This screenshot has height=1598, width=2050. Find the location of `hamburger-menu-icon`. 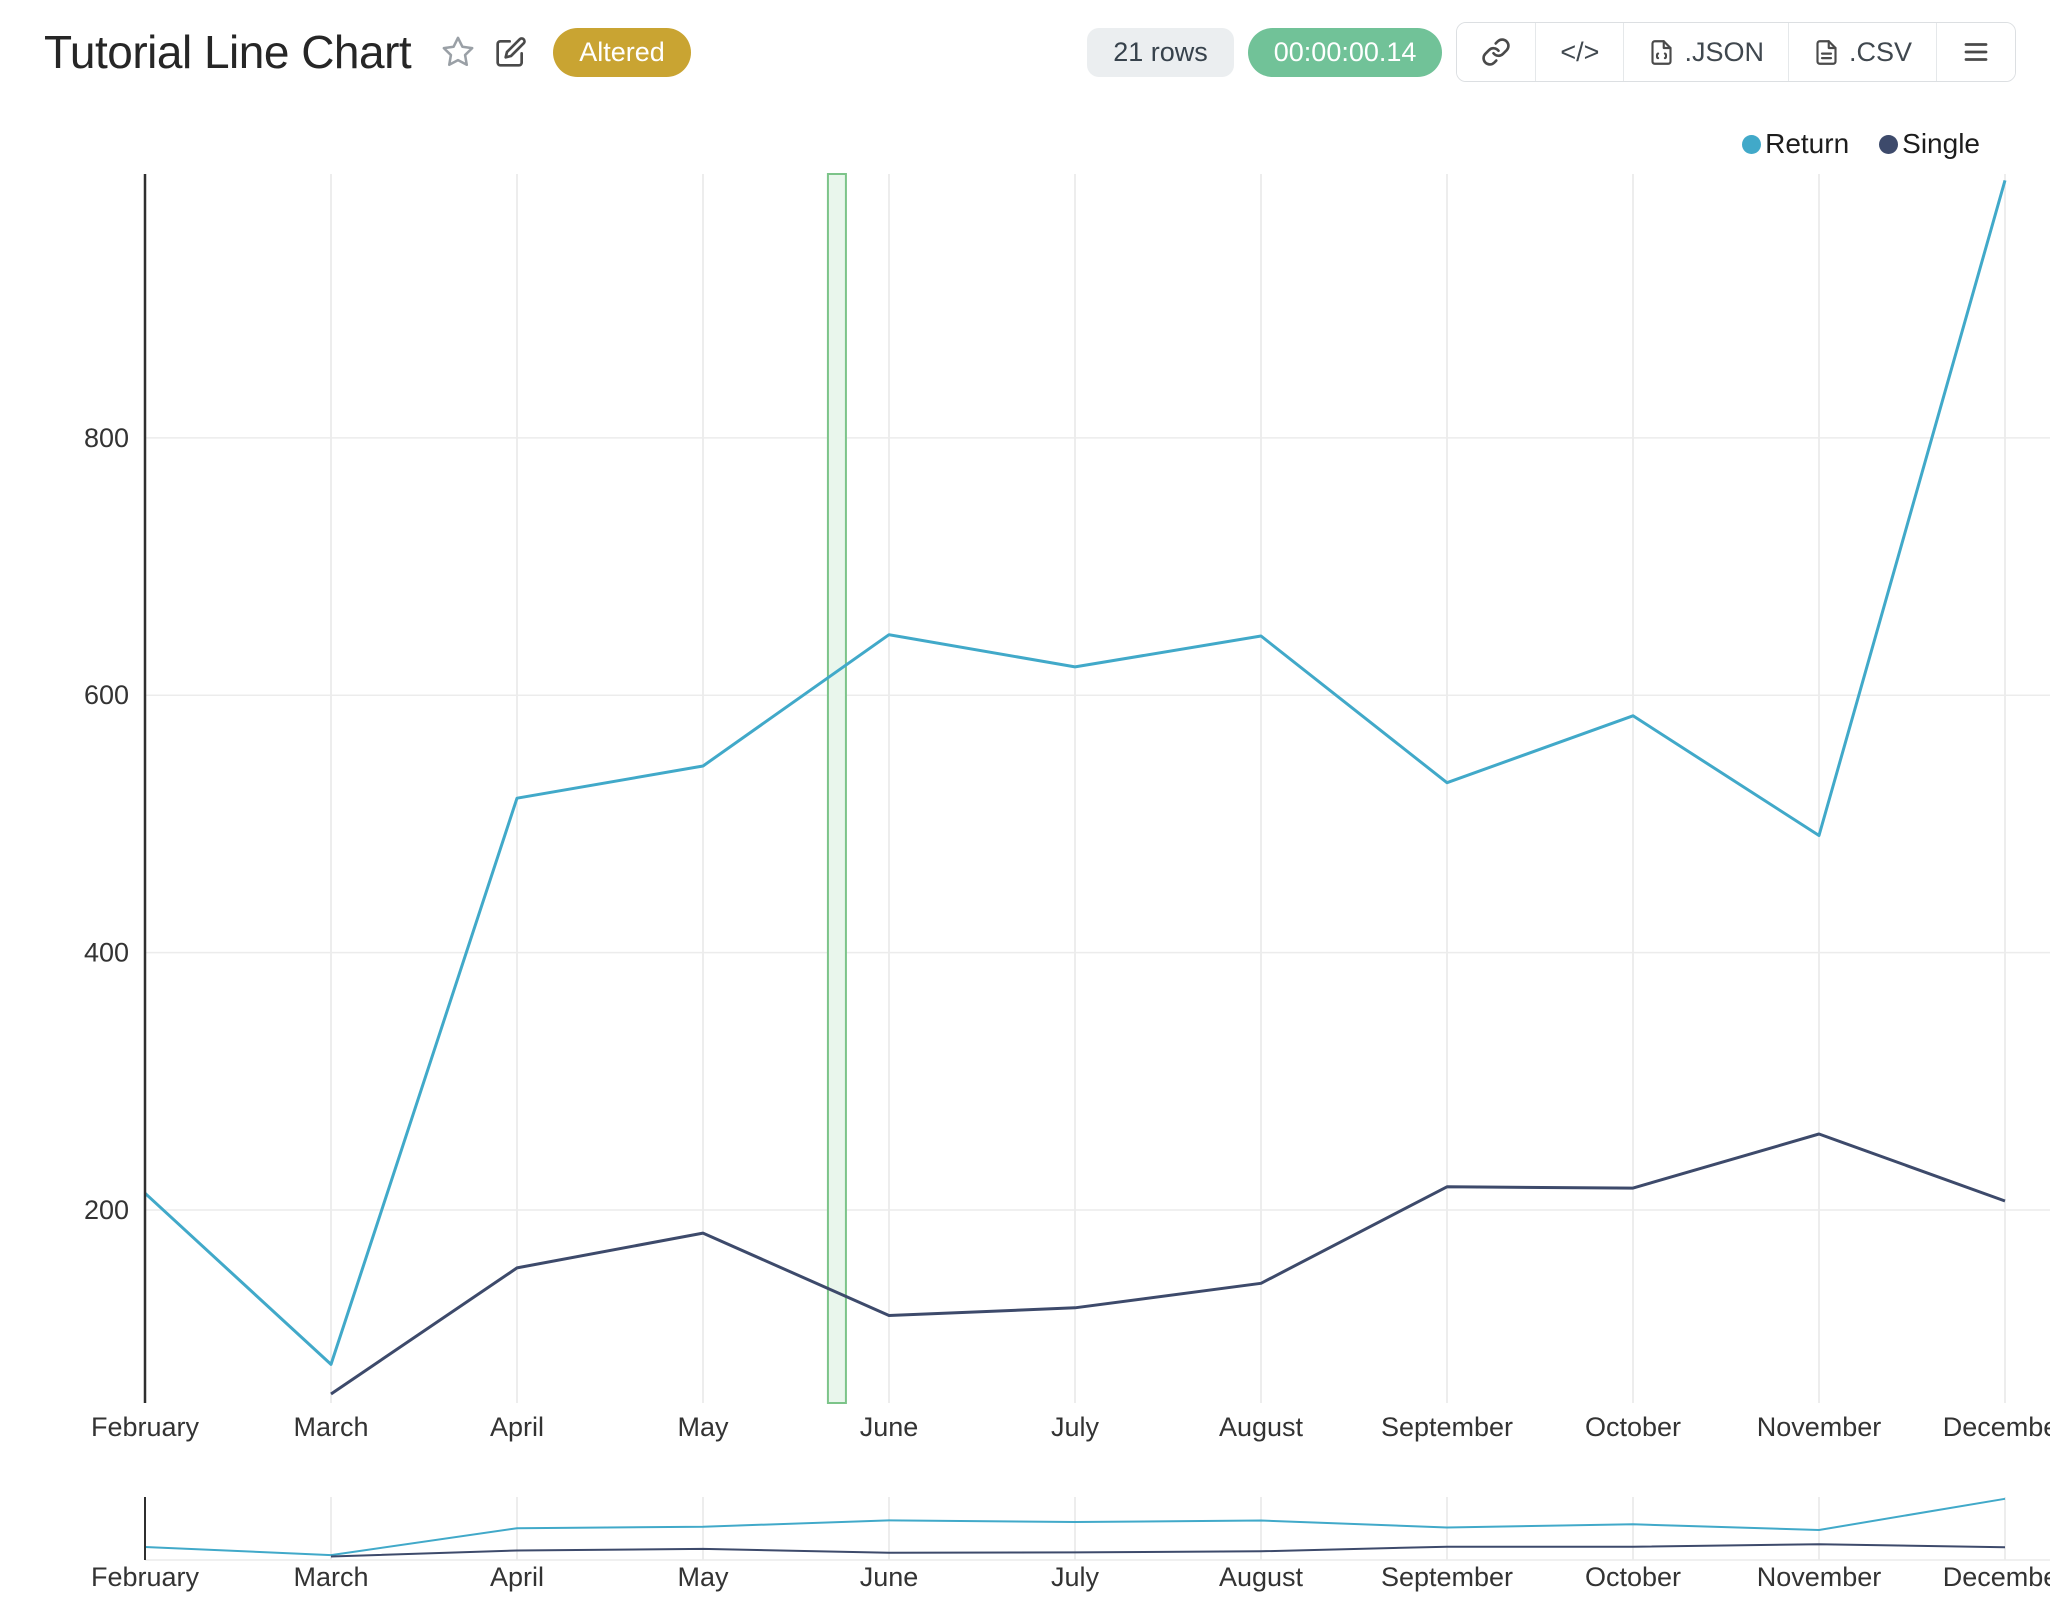

hamburger-menu-icon is located at coordinates (1976, 52).